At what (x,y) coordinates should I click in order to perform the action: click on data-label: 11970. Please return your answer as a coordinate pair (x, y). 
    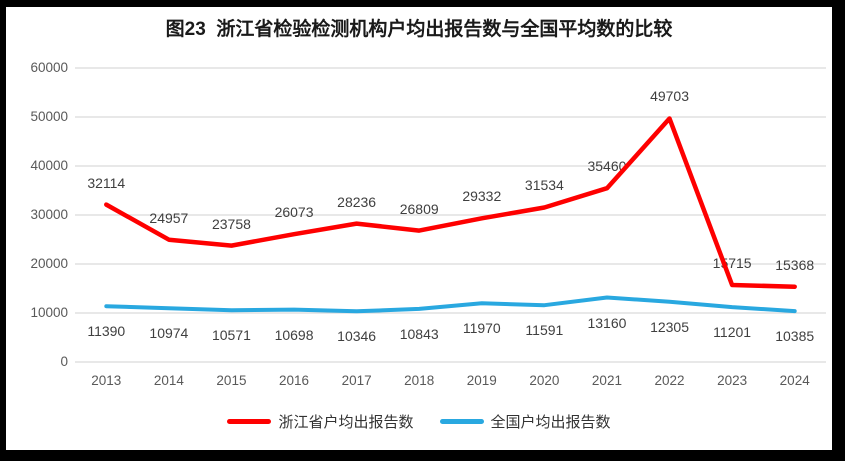
    Looking at the image, I should click on (481, 328).